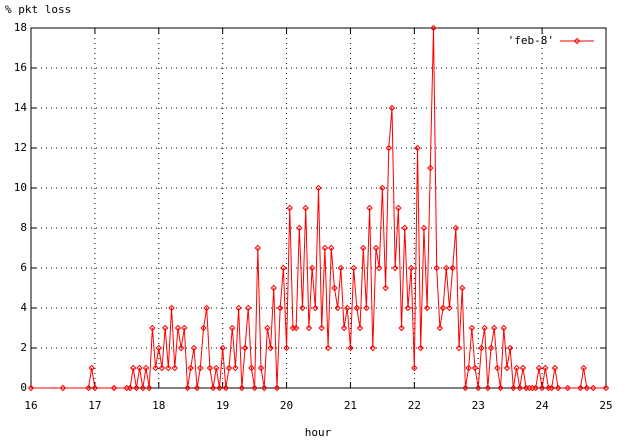  Describe the element at coordinates (286, 405) in the screenshot. I see `x-tick-label: 20` at that location.